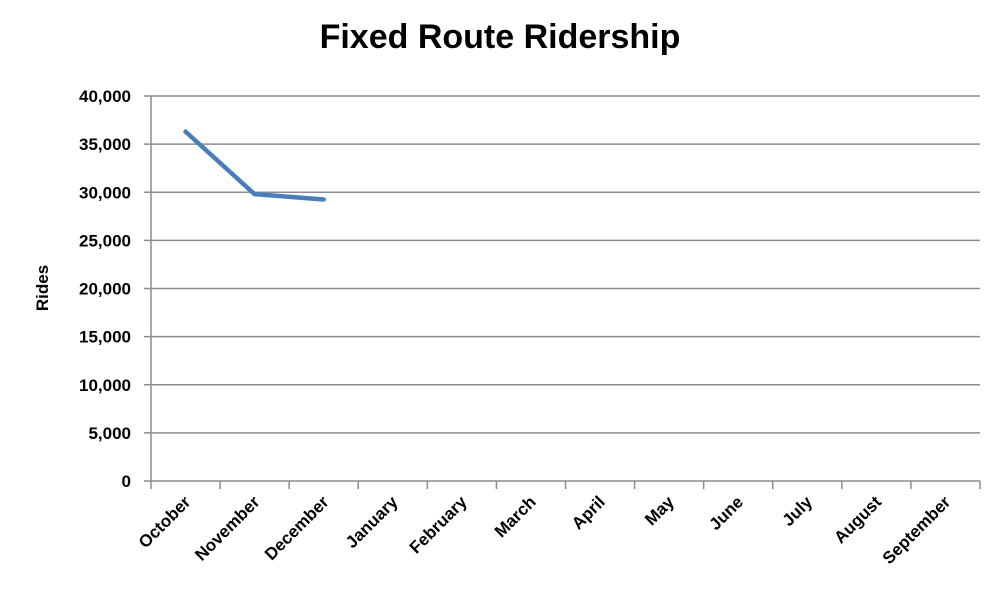 The height and width of the screenshot is (605, 1000). What do you see at coordinates (659, 510) in the screenshot?
I see `x-tick-label: May` at bounding box center [659, 510].